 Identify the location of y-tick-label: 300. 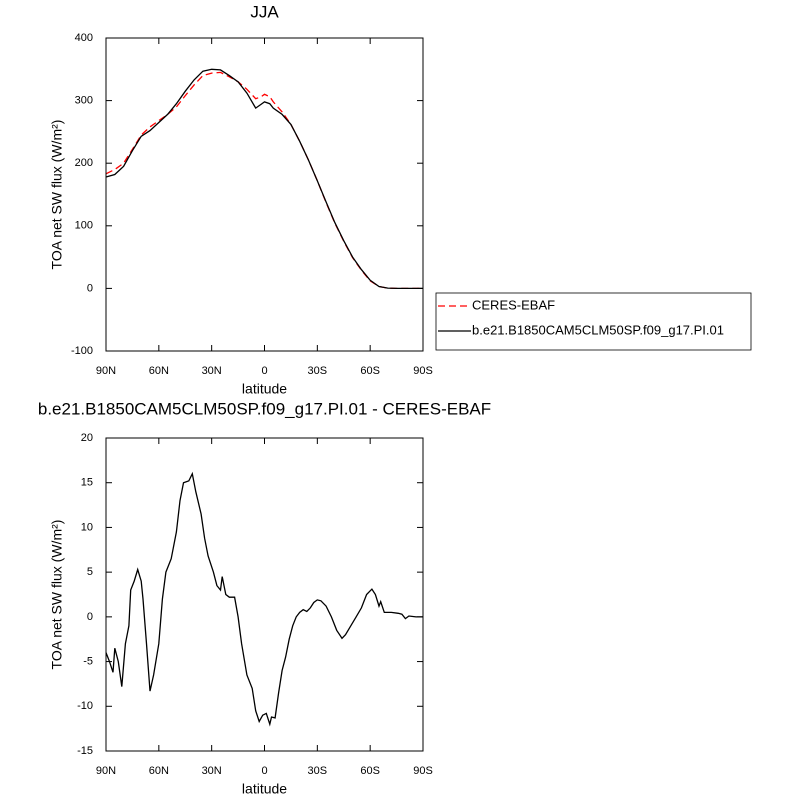
(84, 101).